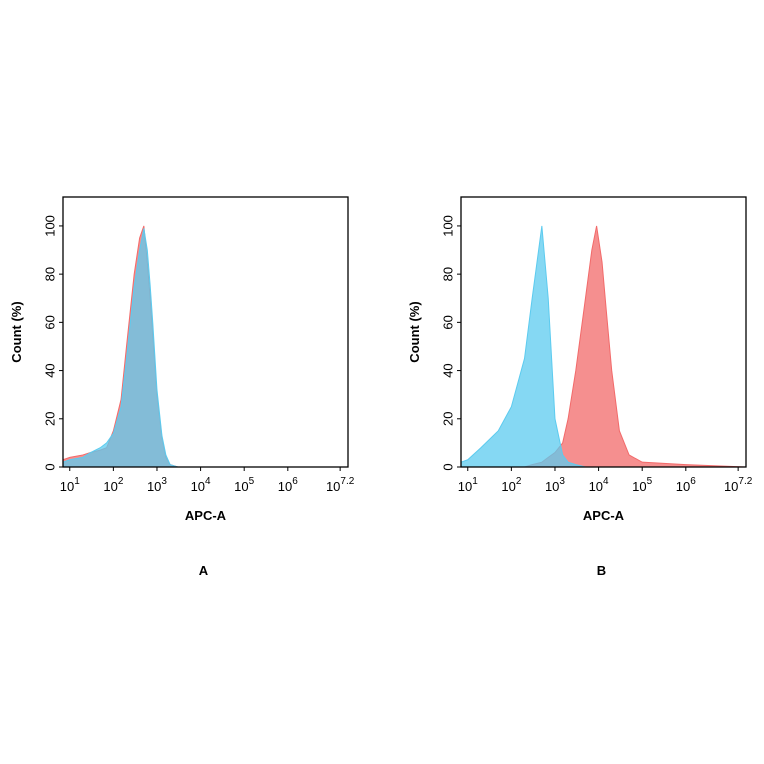  I want to click on panel-label: A, so click(204, 570).